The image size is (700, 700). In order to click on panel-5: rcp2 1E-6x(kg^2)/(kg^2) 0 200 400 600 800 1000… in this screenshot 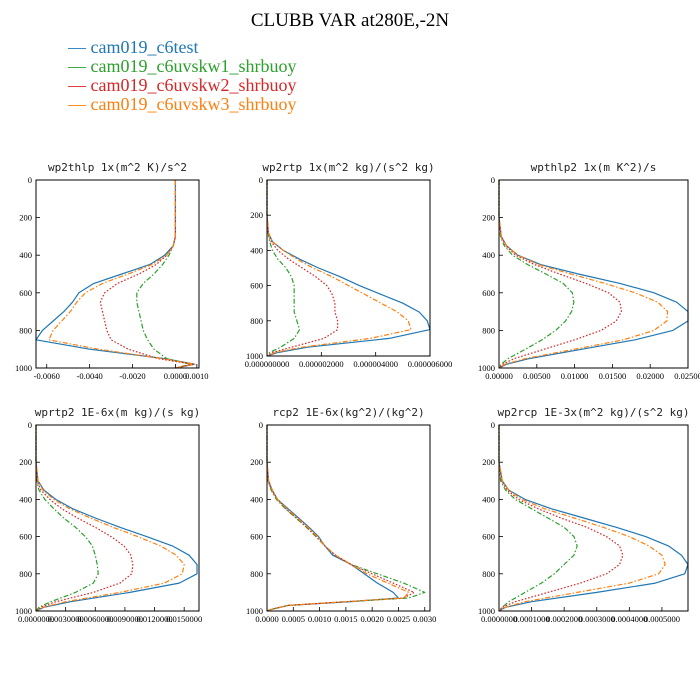, I will do `click(341, 515)`.